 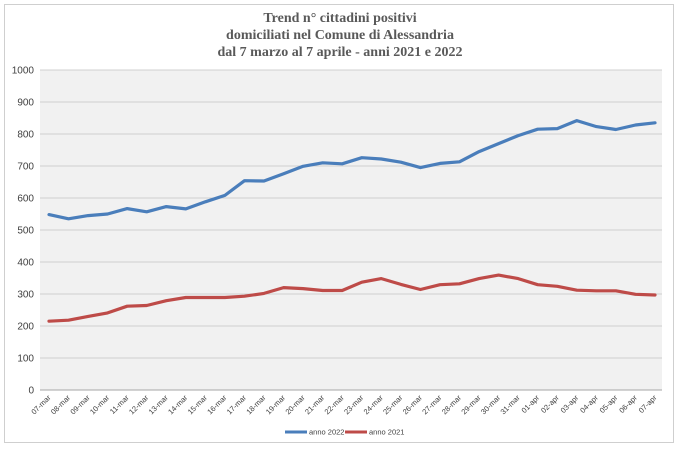 I want to click on x-tick-label: 15-mar, so click(x=198, y=405).